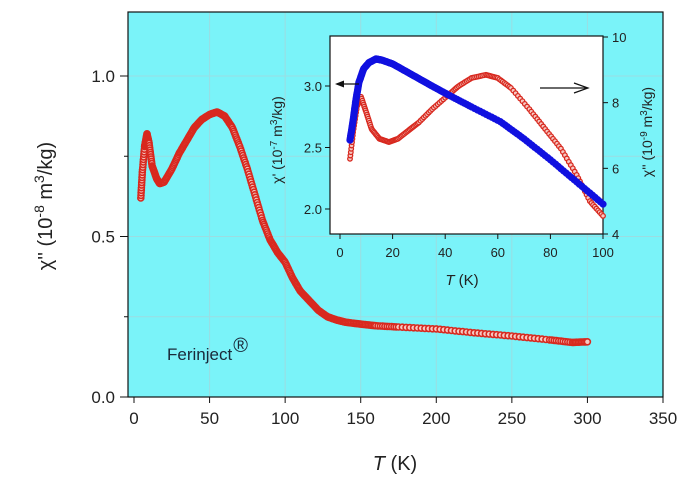  What do you see at coordinates (39, 211) in the screenshot?
I see `main-y-label-exp: -8` at bounding box center [39, 211].